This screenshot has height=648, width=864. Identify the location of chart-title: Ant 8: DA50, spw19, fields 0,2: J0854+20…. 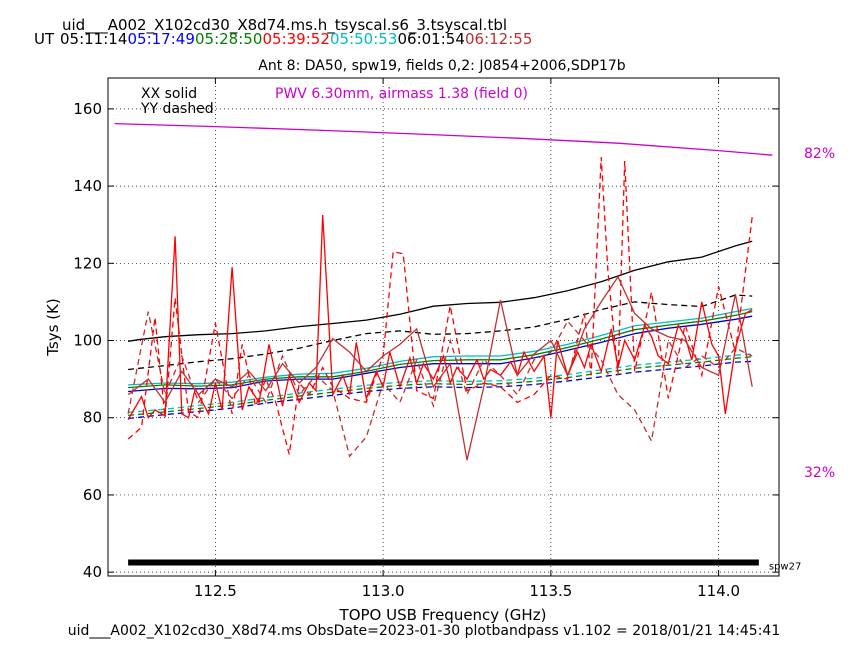
(442, 66).